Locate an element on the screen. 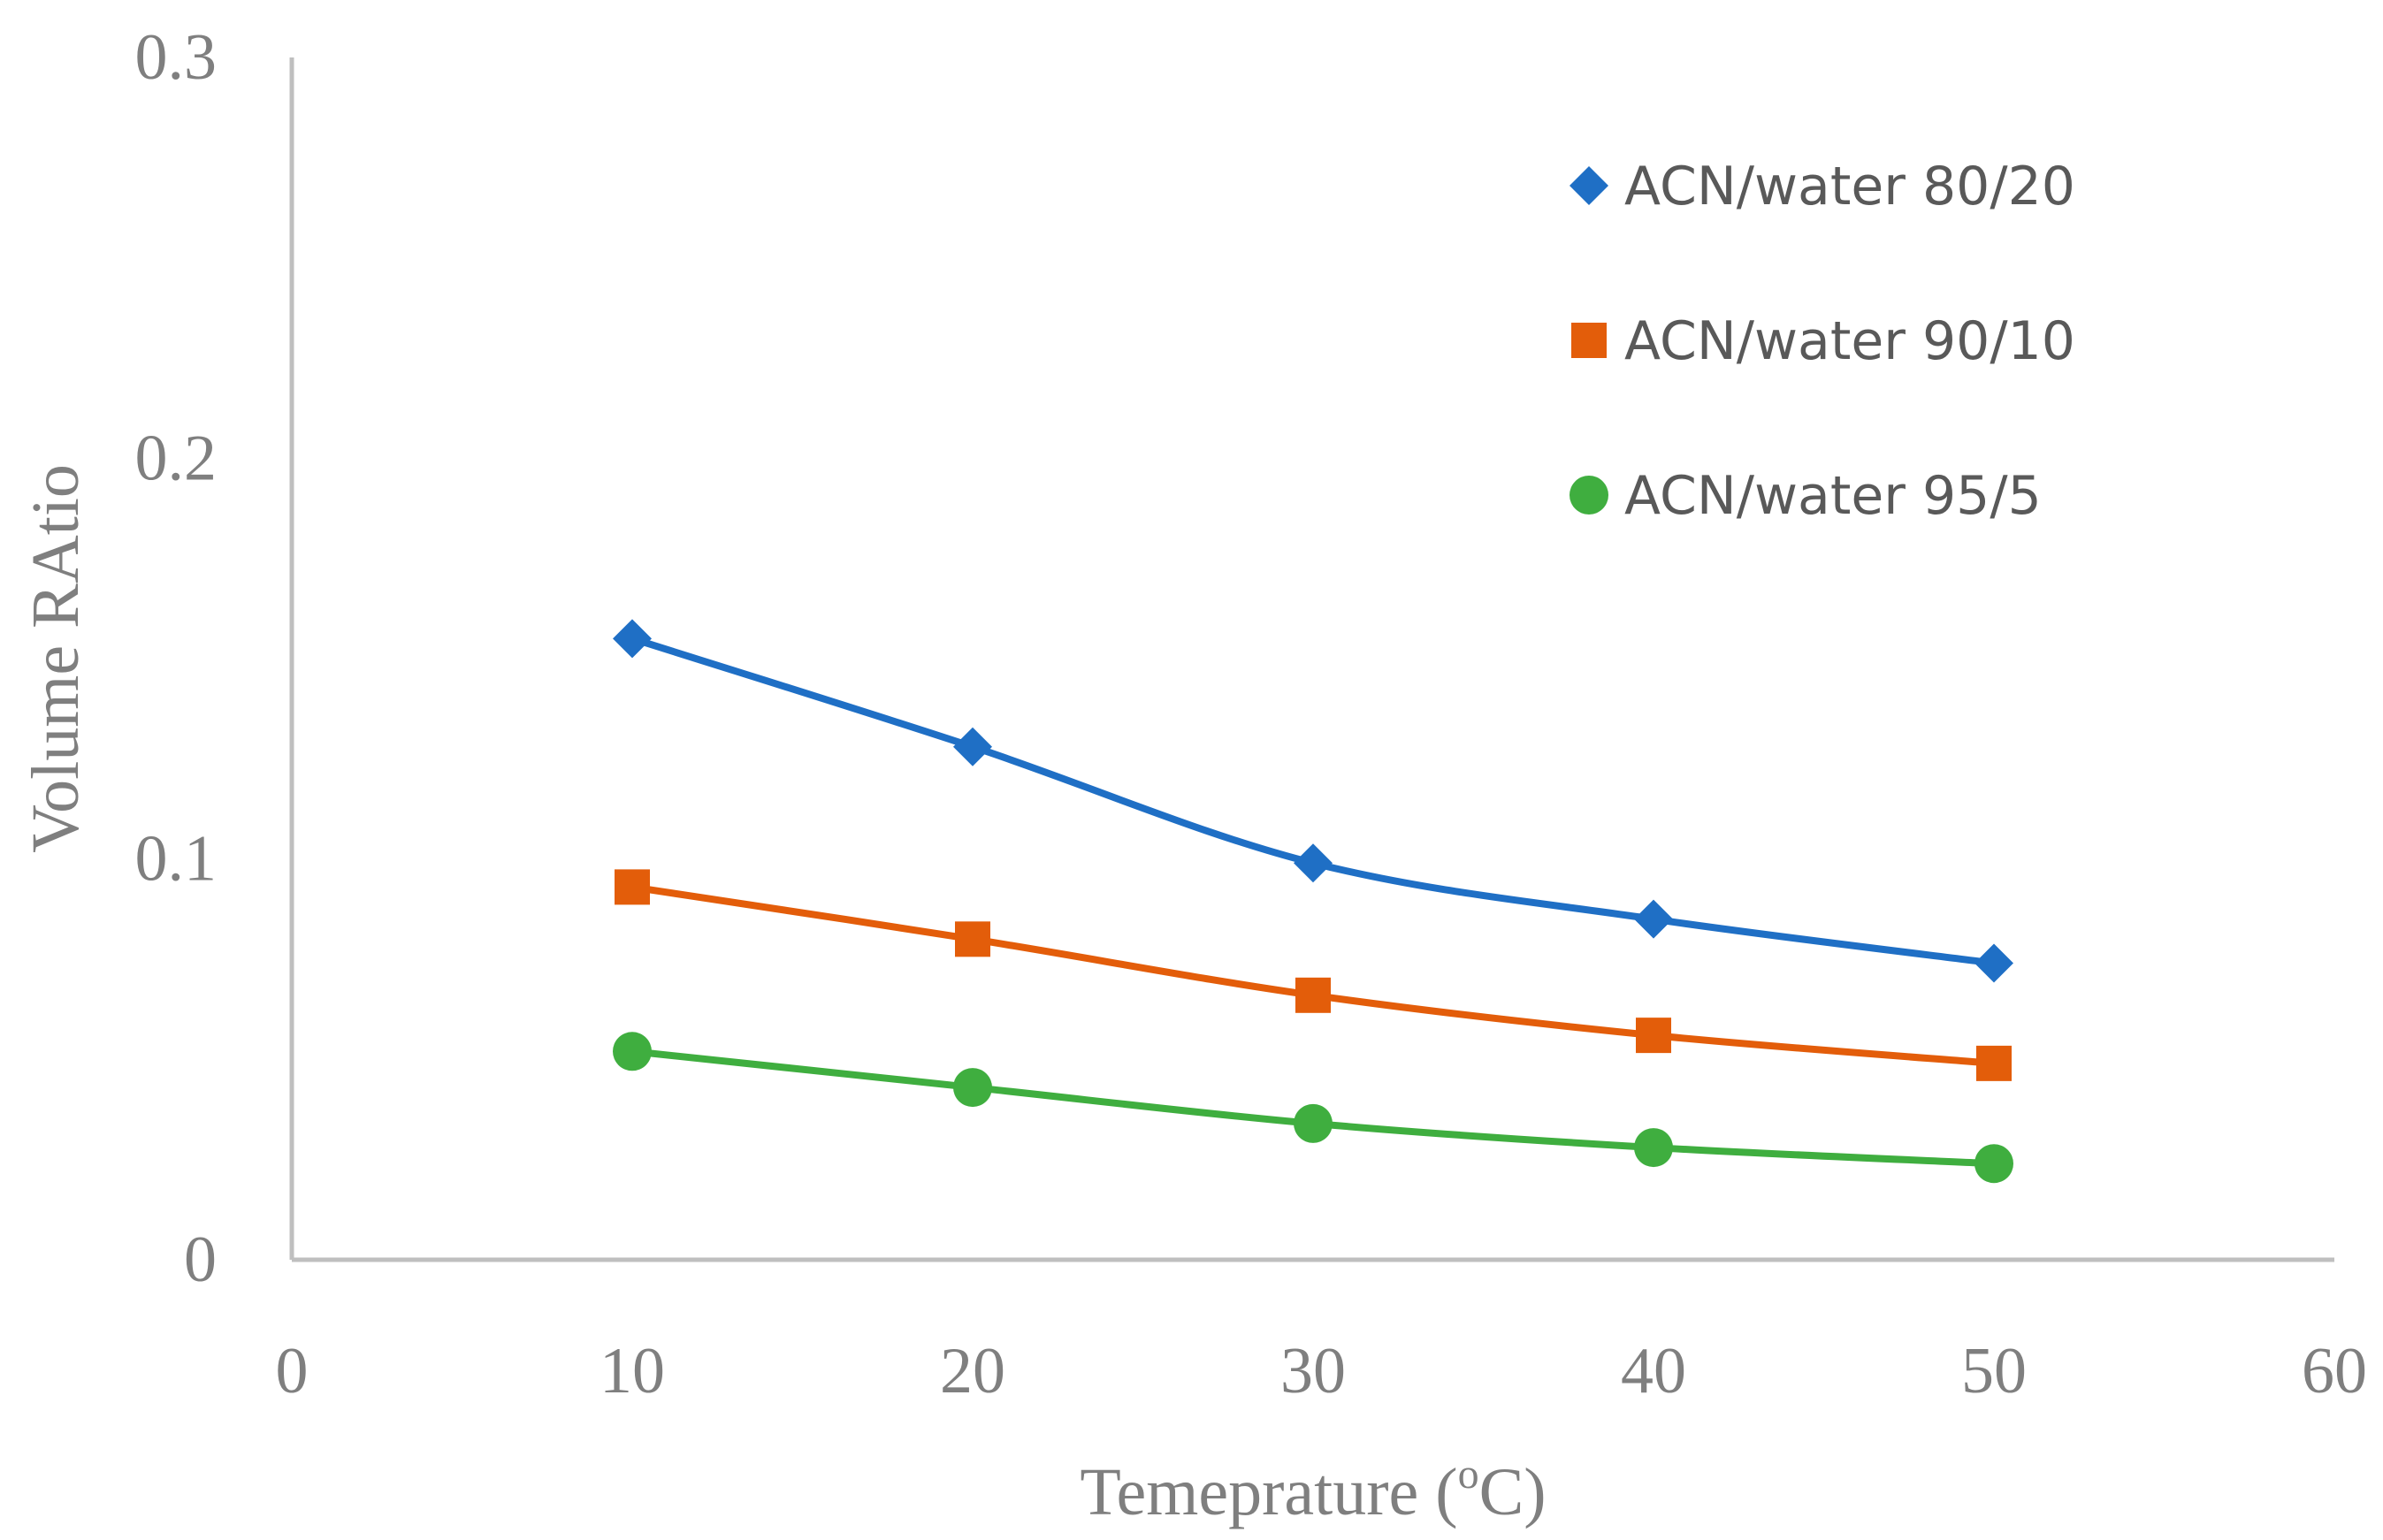  y-tick-labels: 0 0.1 0.2 0.3 is located at coordinates (176, 659).